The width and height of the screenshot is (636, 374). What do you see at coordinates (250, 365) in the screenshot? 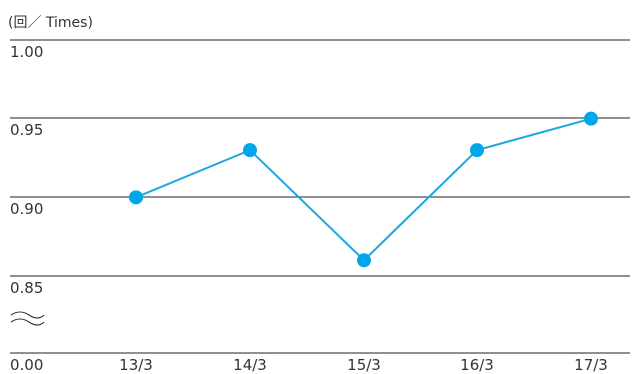
I see `x-tick-label: 14/3` at bounding box center [250, 365].